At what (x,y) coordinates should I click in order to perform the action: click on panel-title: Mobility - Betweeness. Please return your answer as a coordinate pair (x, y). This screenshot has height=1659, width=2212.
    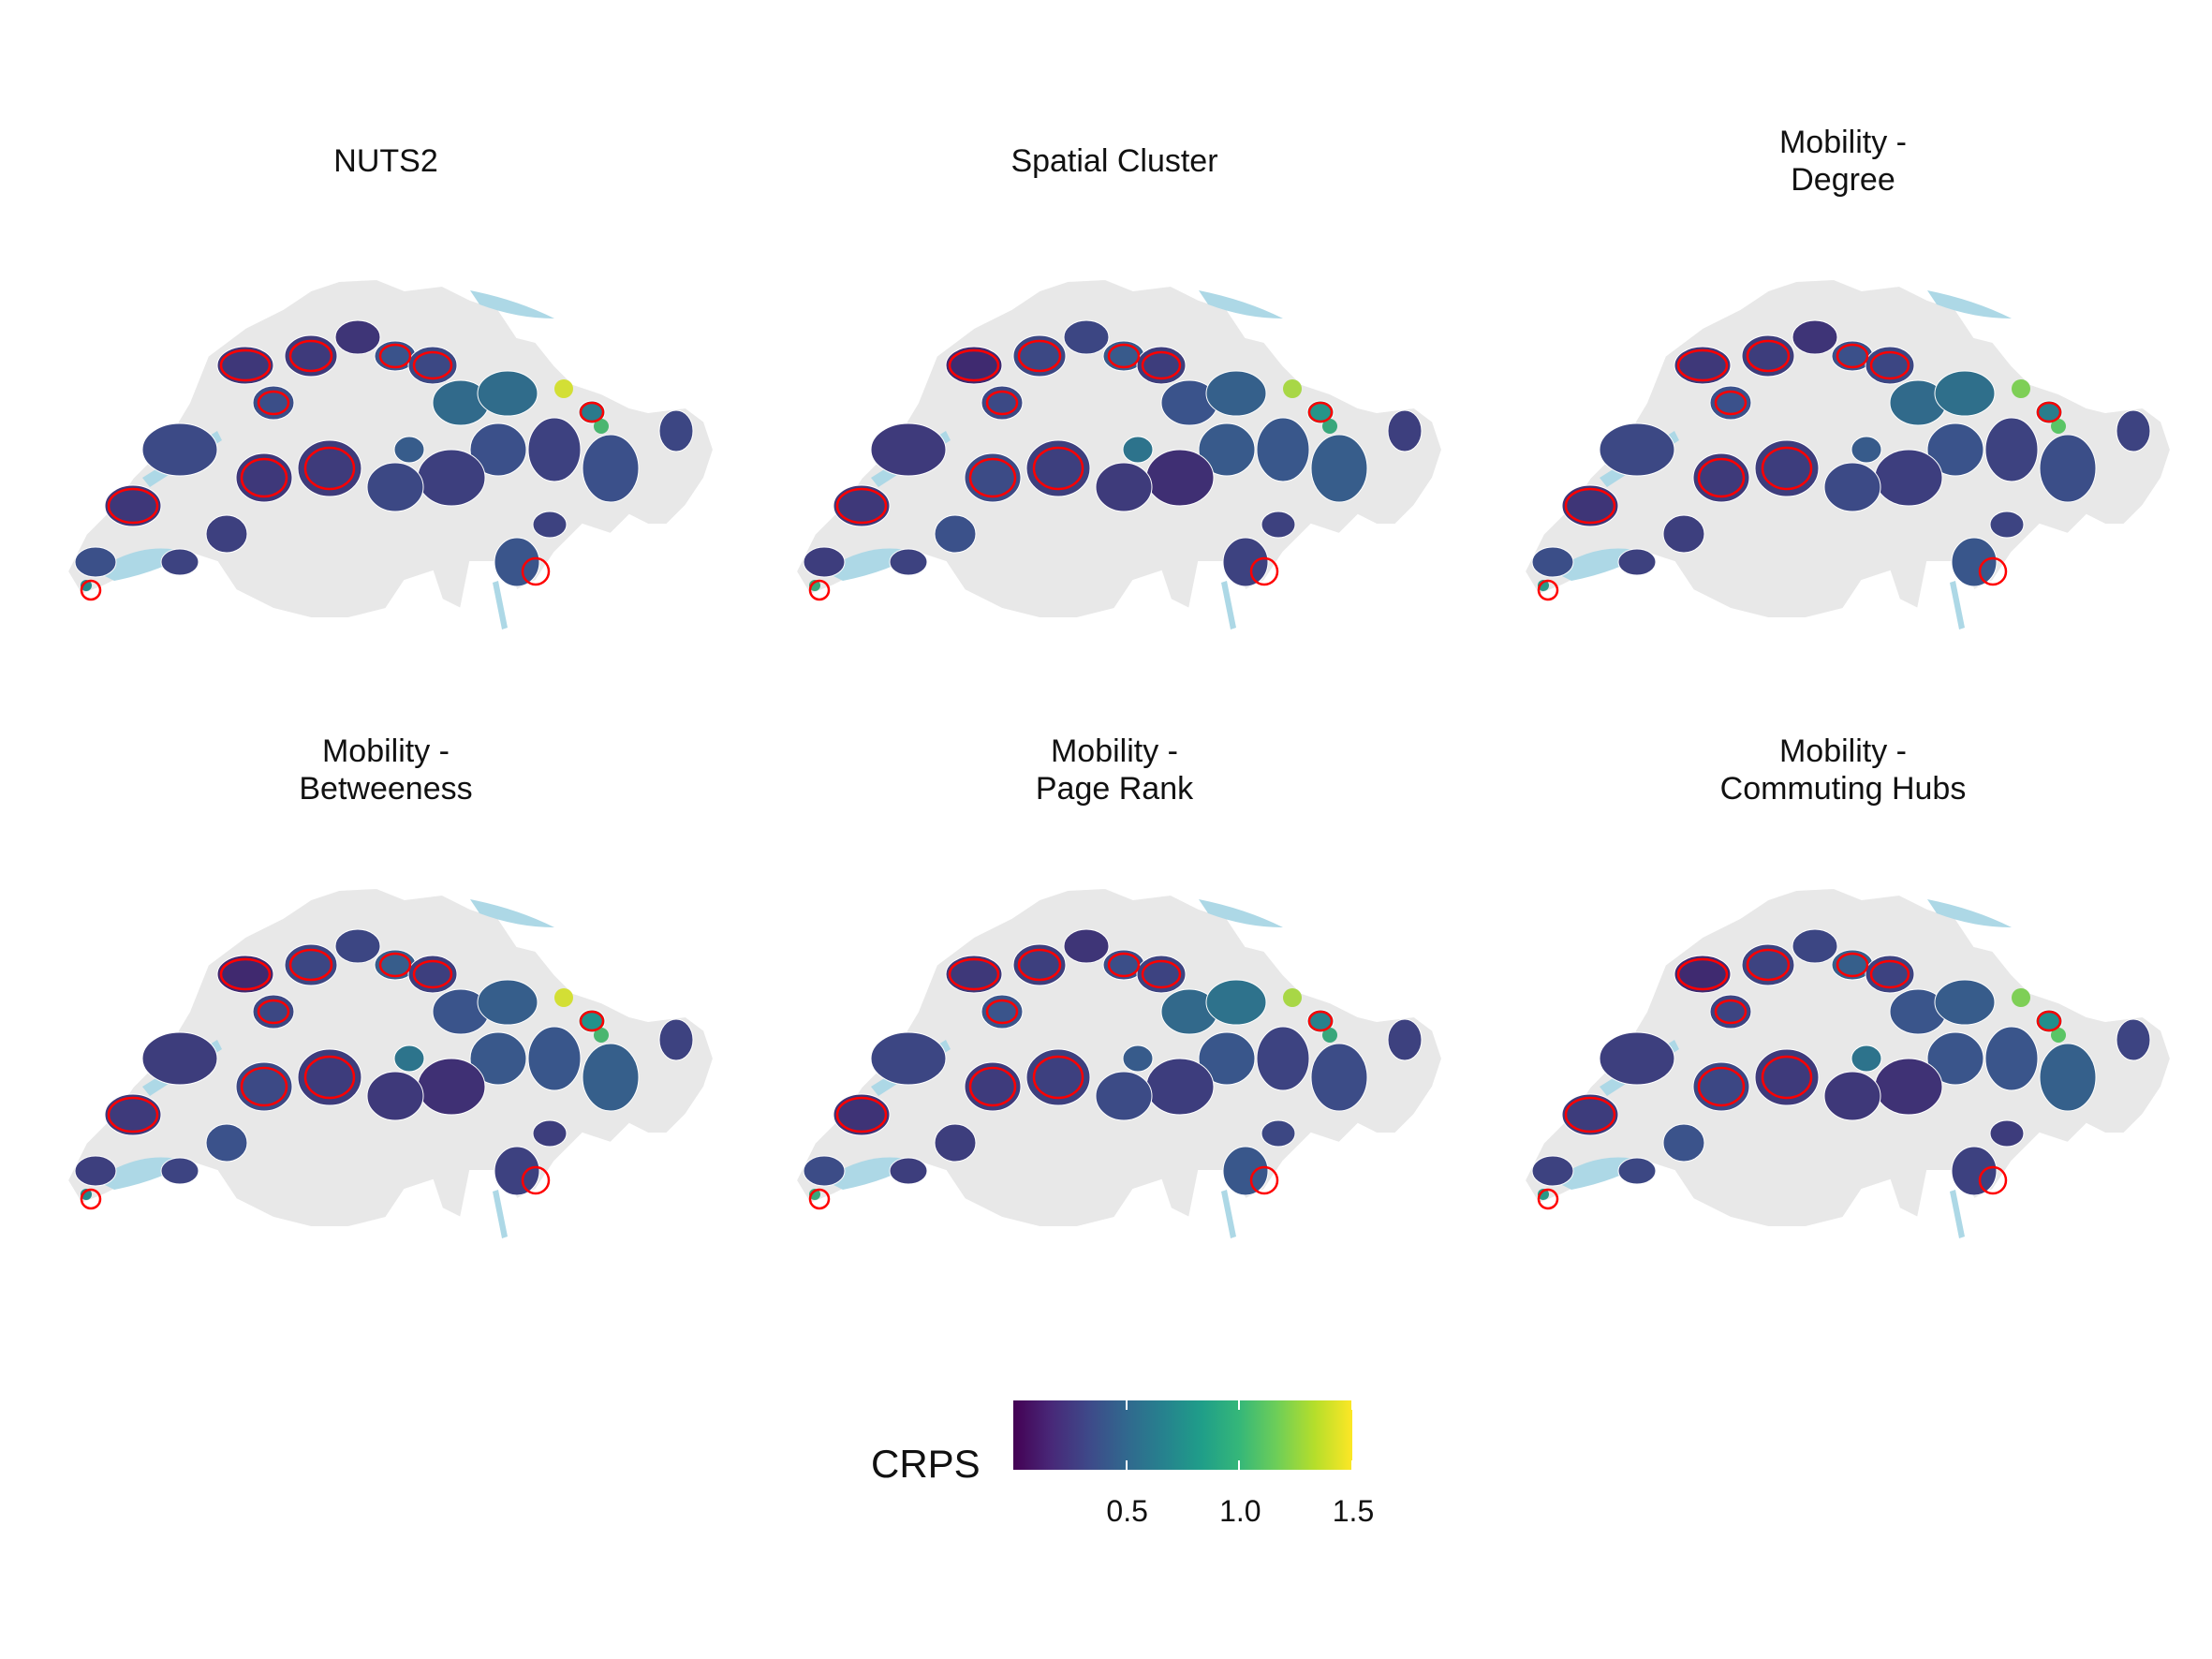
    Looking at the image, I should click on (386, 770).